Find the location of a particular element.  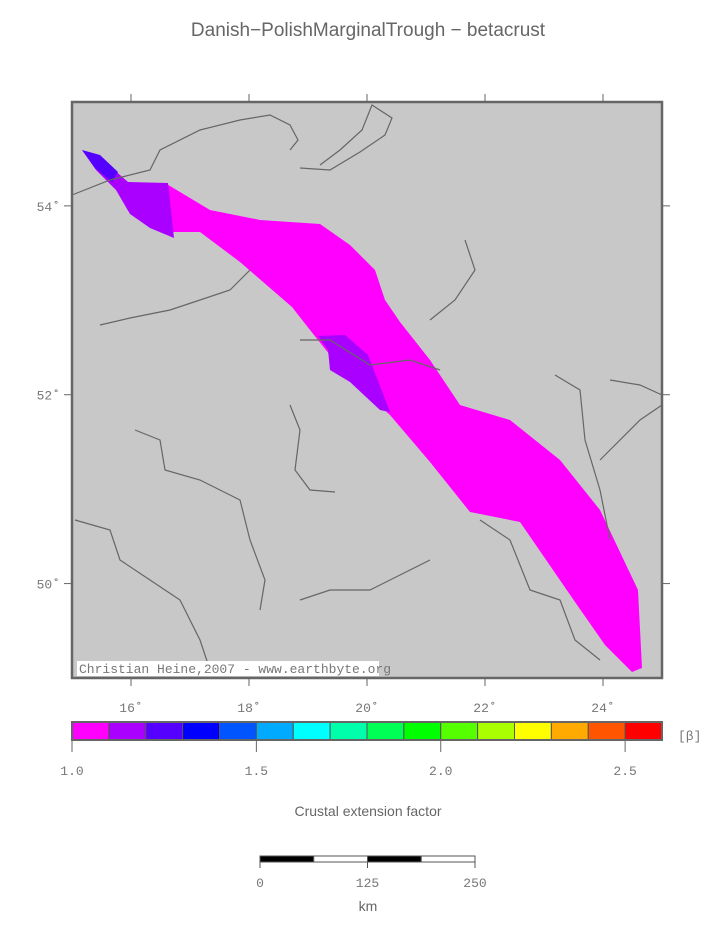

y-tick-label: 52˚ is located at coordinates (48, 396).